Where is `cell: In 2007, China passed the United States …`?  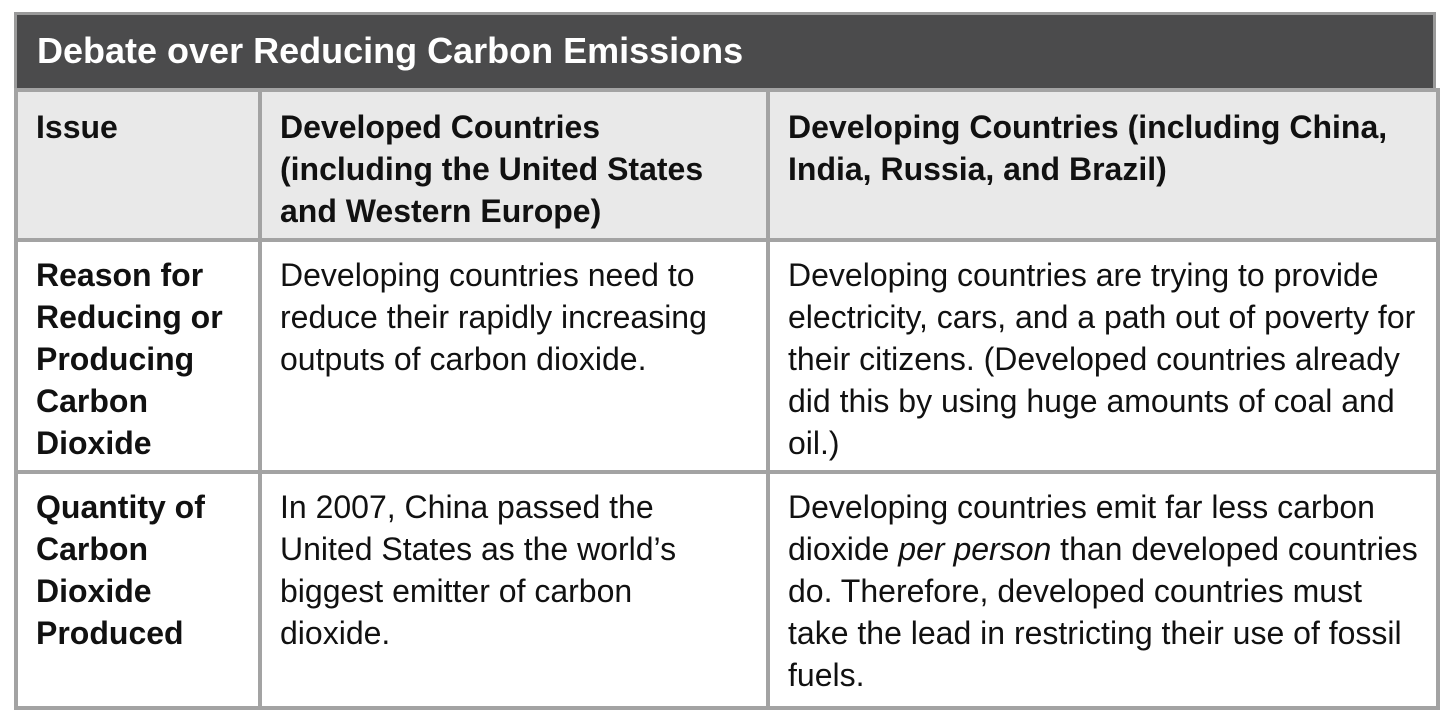 cell: In 2007, China passed the United States … is located at coordinates (514, 590).